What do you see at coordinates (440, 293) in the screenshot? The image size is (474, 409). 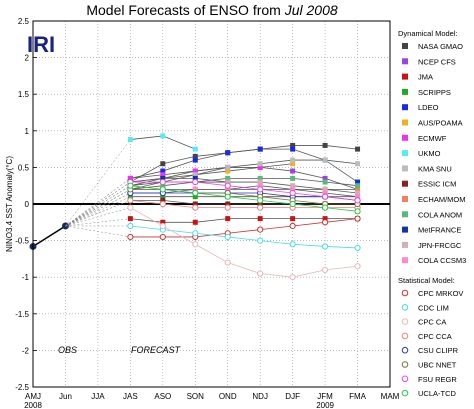 I see `legend-label: CPC MRKOV` at bounding box center [440, 293].